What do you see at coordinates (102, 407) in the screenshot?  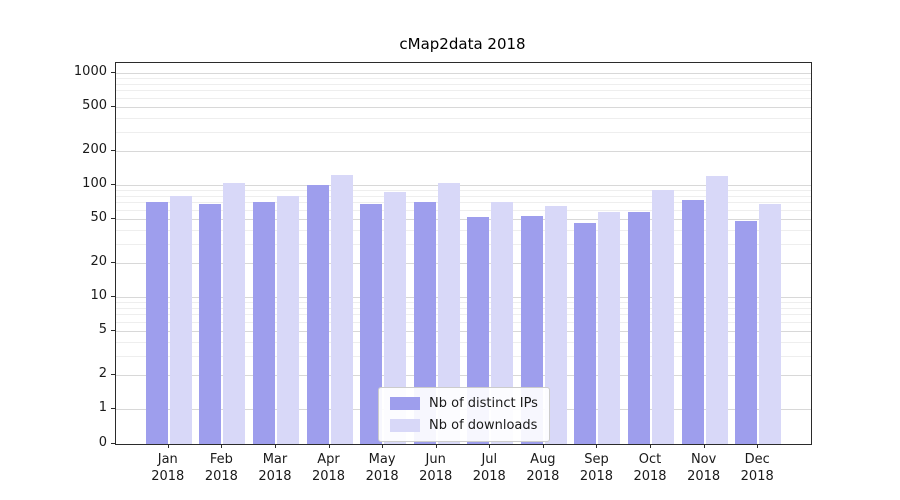 I see `y-tick-label: 1` at bounding box center [102, 407].